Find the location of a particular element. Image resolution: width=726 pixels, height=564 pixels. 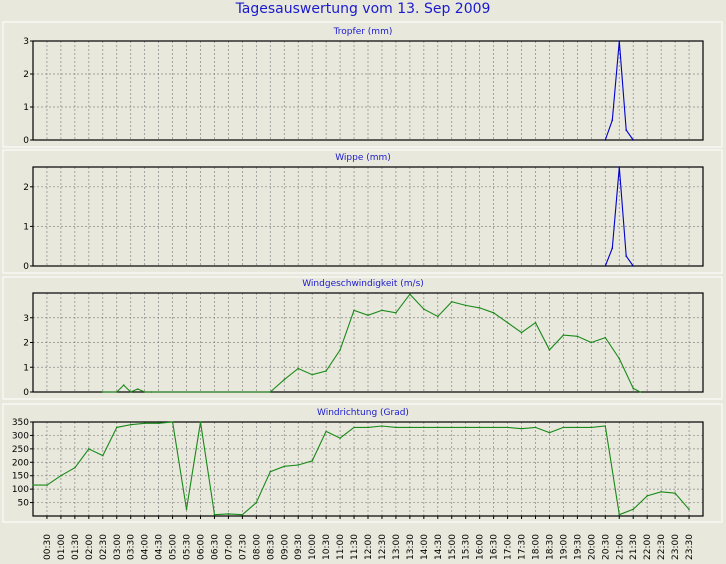

panel-1-title: Tropfer (mm) is located at coordinates (363, 32).